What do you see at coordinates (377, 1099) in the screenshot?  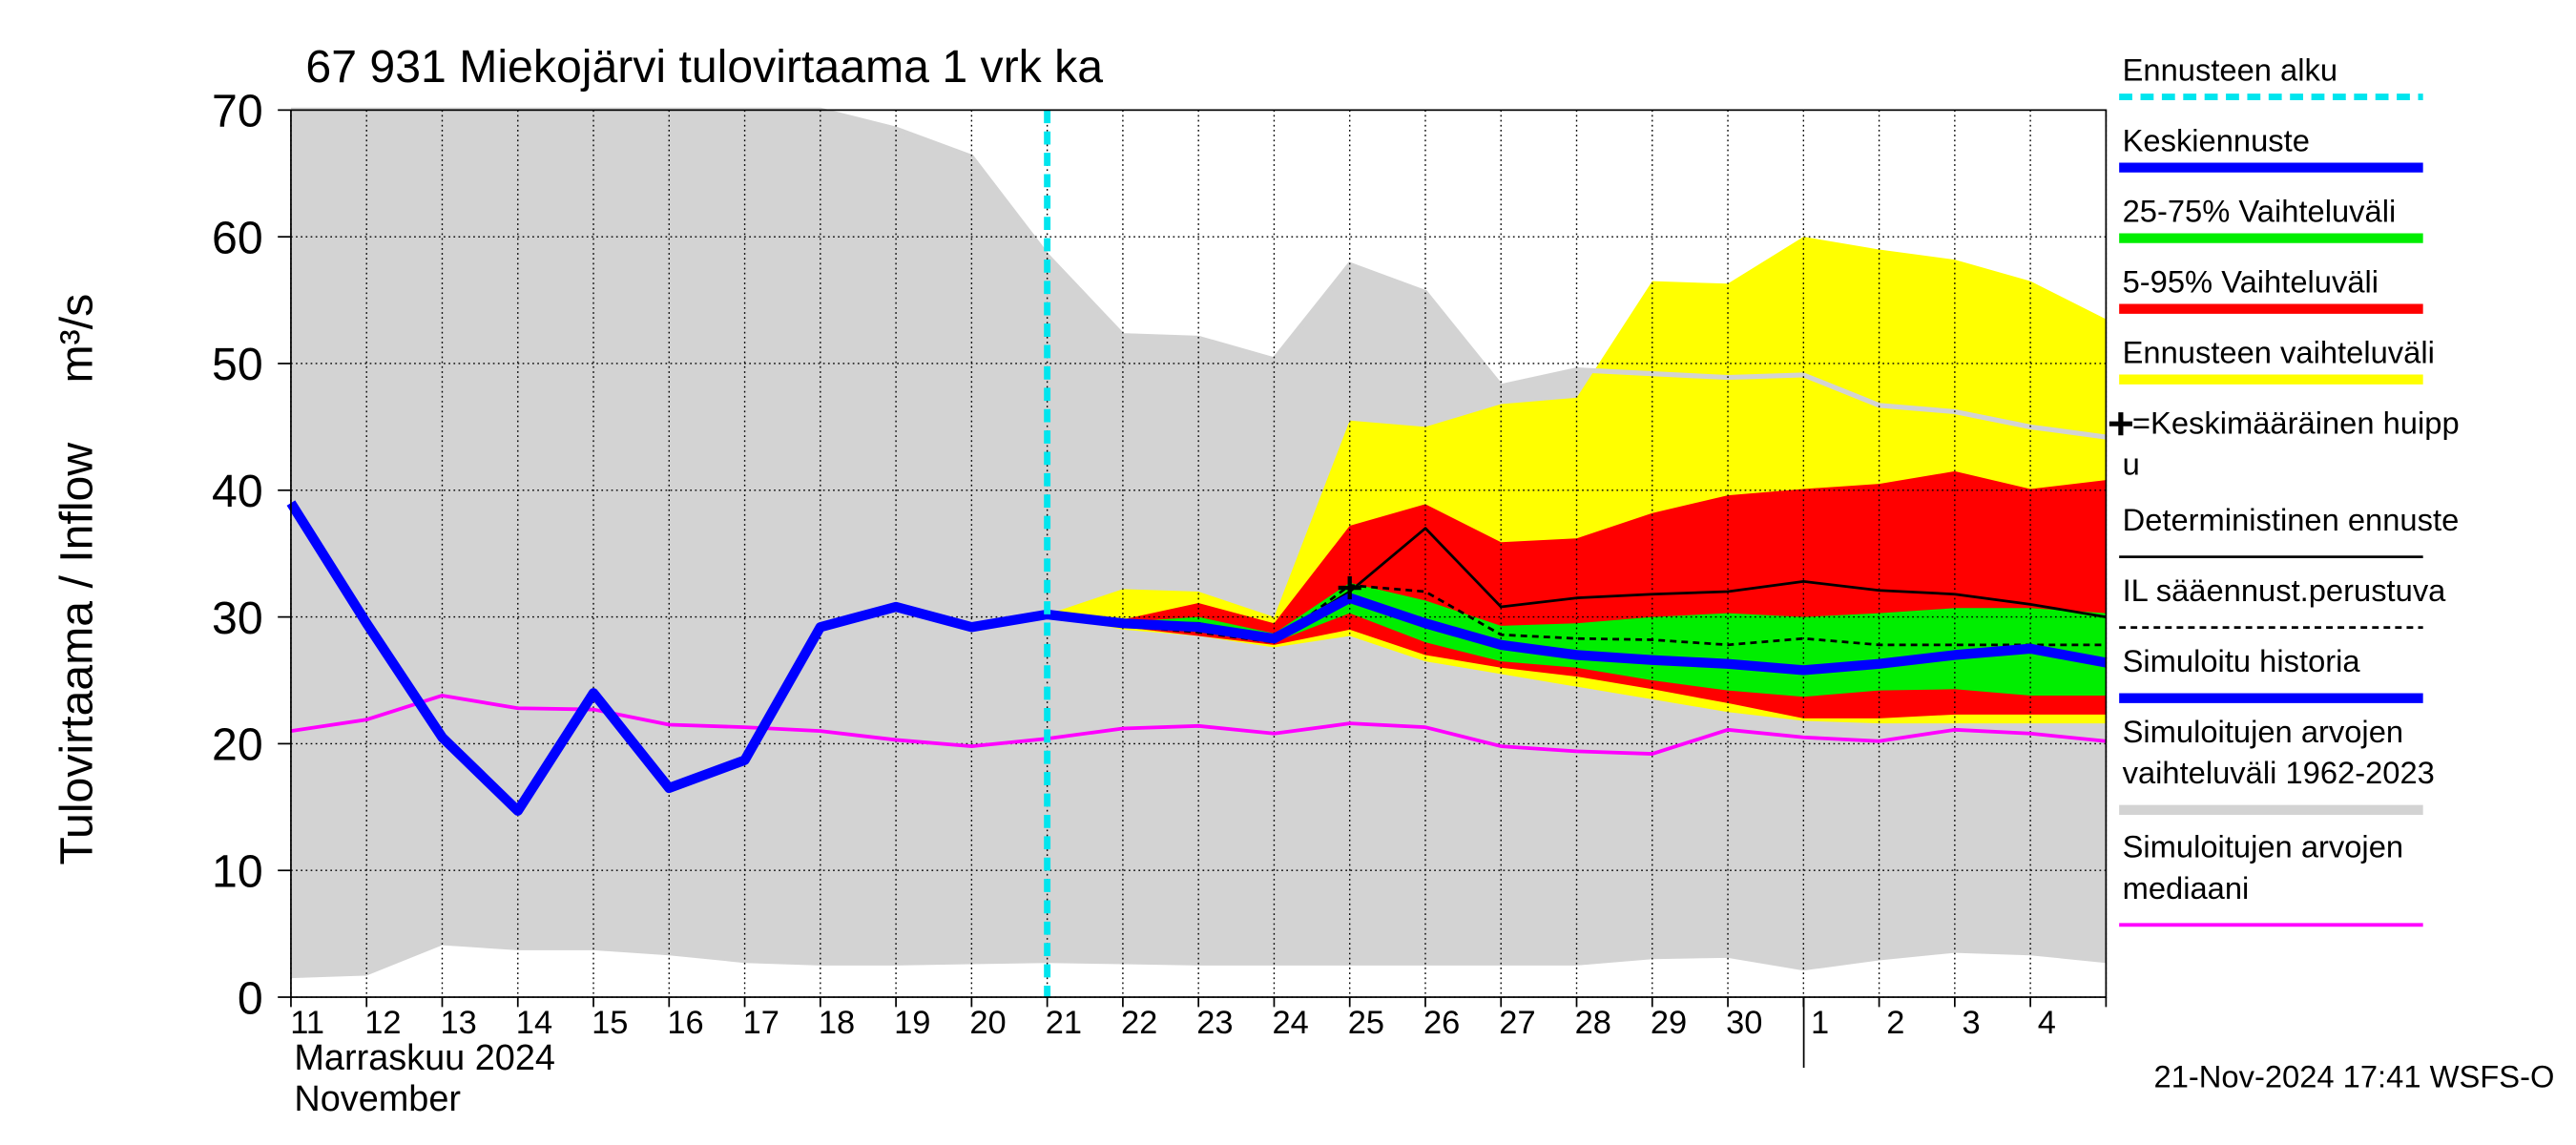 I see `month-label: November` at bounding box center [377, 1099].